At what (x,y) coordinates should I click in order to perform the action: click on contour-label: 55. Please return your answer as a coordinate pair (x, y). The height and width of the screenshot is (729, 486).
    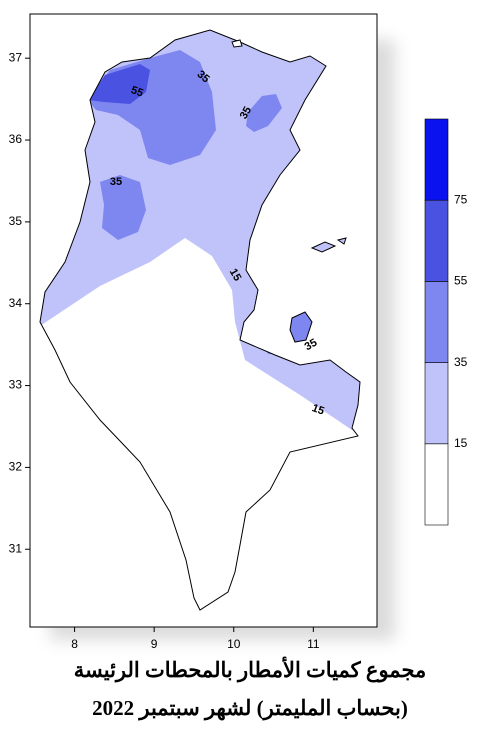
    Looking at the image, I should click on (137, 91).